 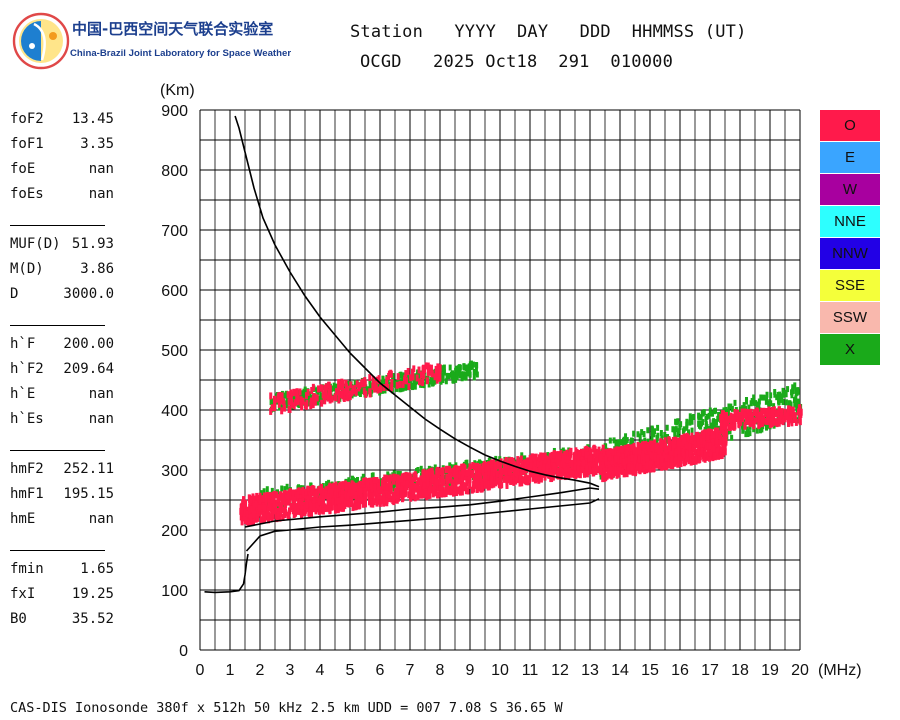 What do you see at coordinates (23, 344) in the screenshot?
I see `param-name: h`F` at bounding box center [23, 344].